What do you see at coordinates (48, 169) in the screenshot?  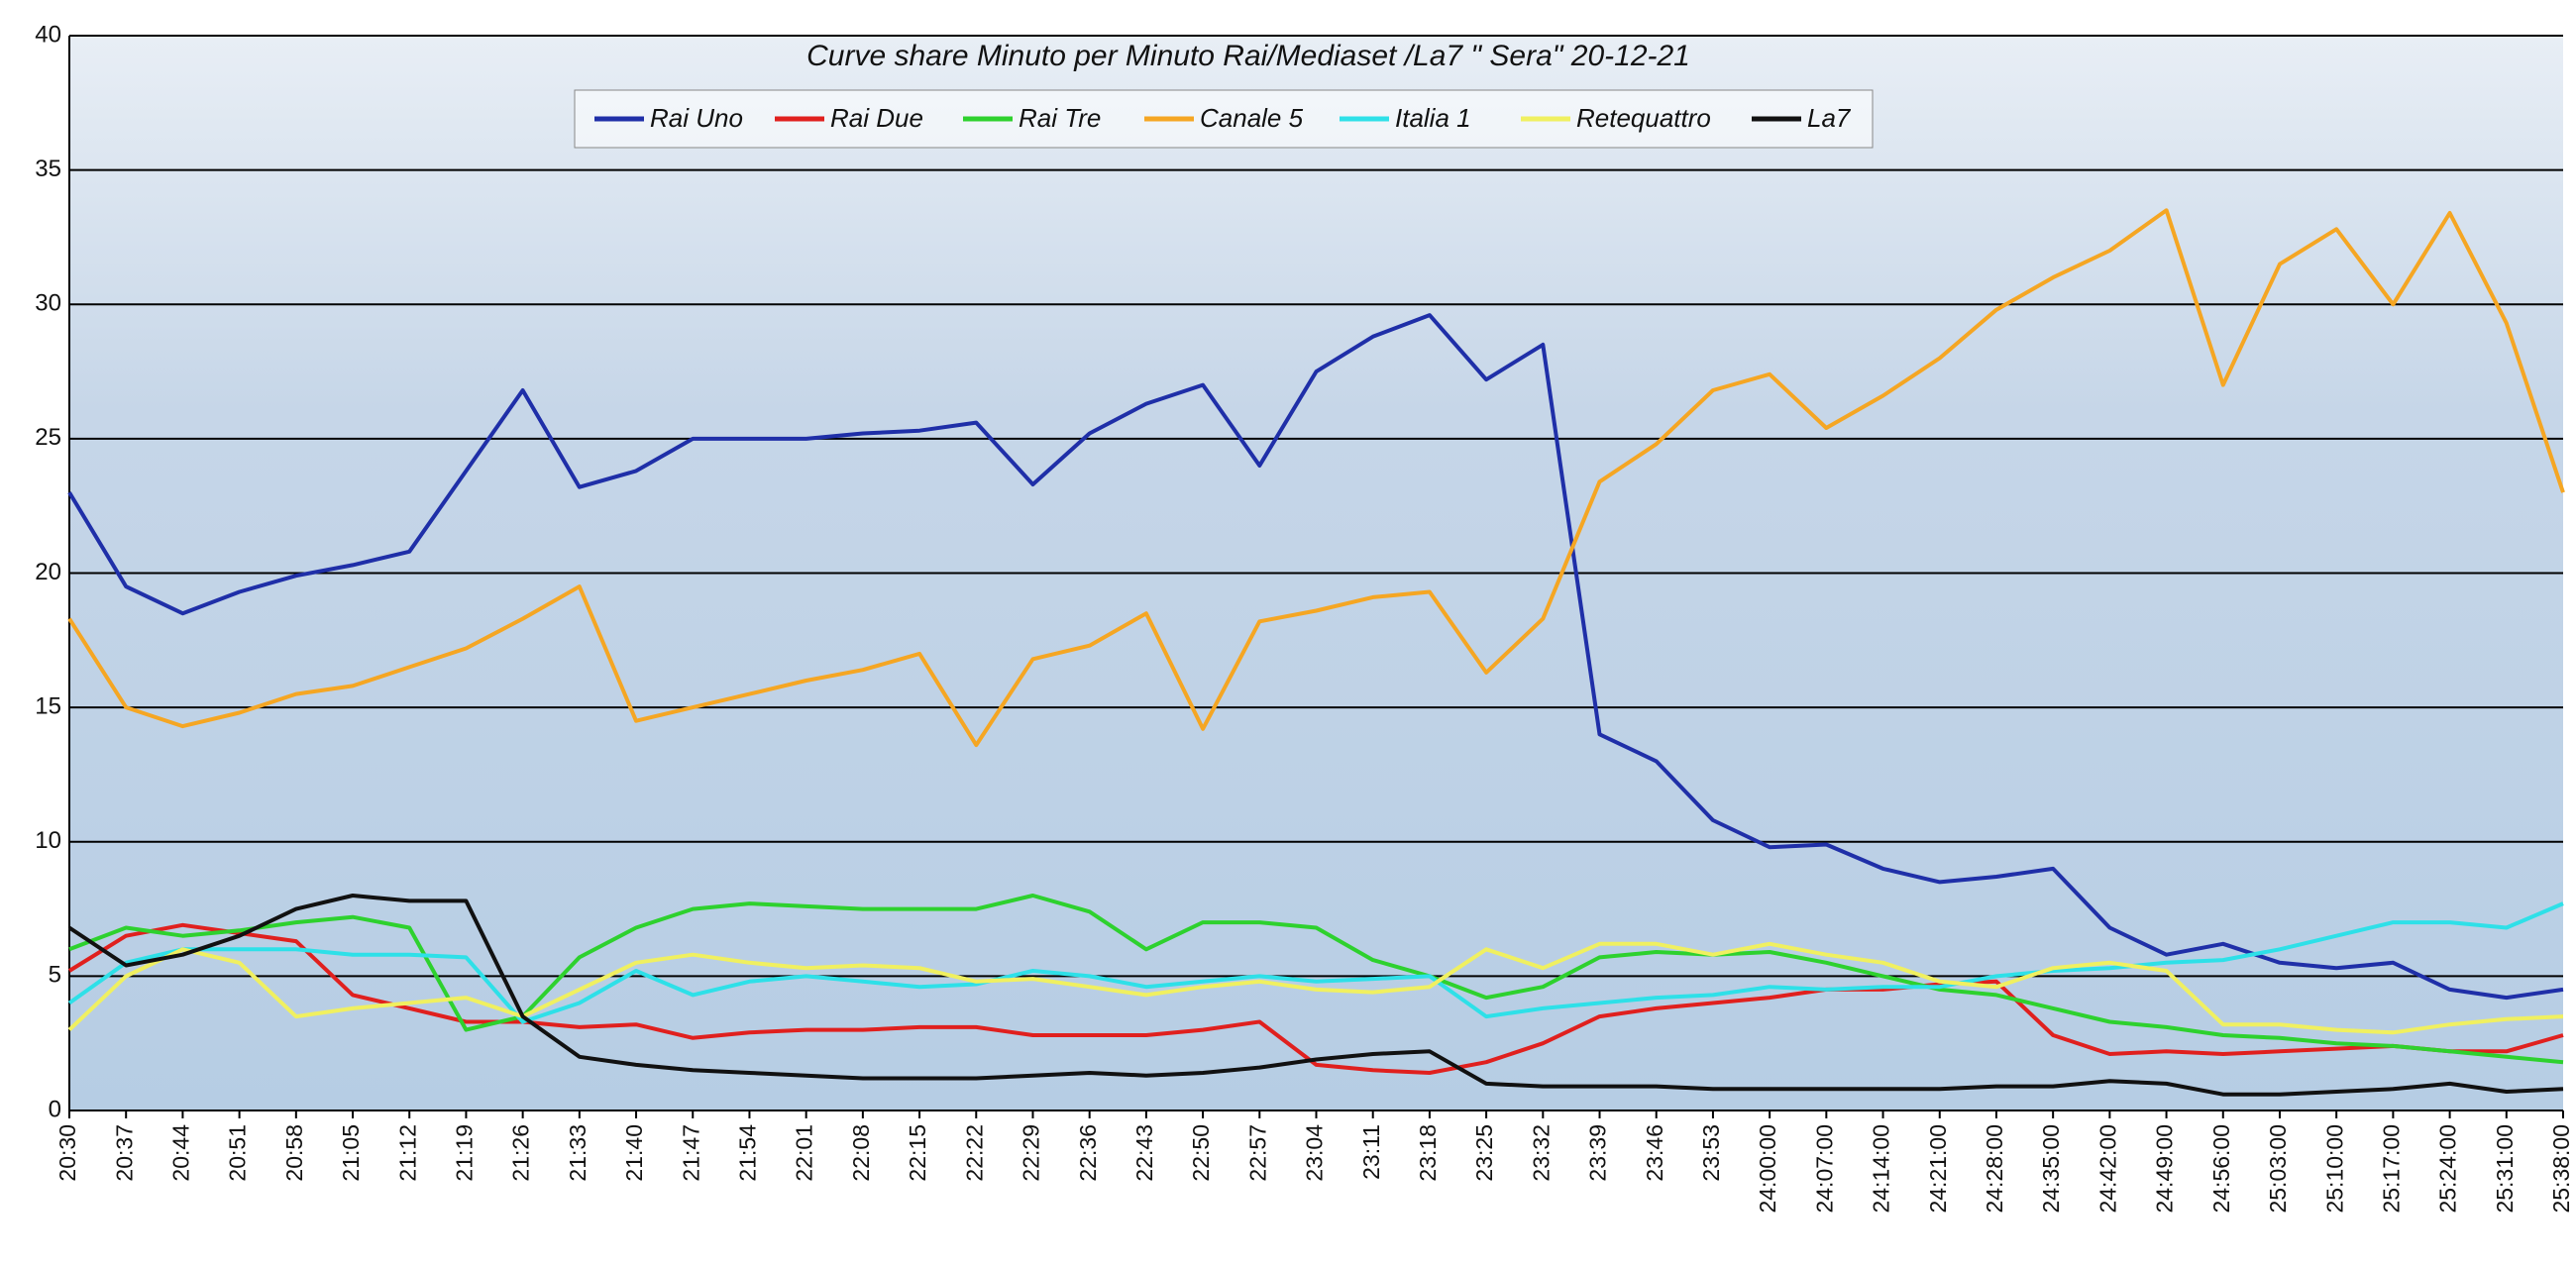 I see `y-tick-label: 35` at bounding box center [48, 169].